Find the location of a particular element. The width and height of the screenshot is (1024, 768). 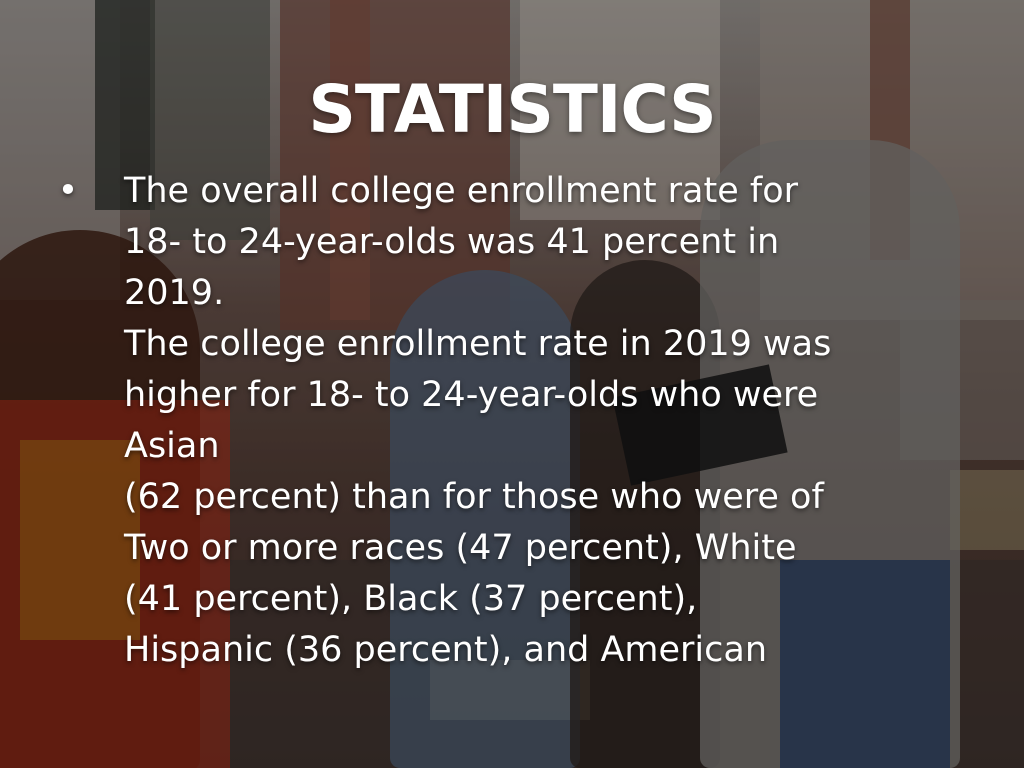

bullet-text-line: The college enrollment rate in 2019 was is located at coordinates (478, 344).